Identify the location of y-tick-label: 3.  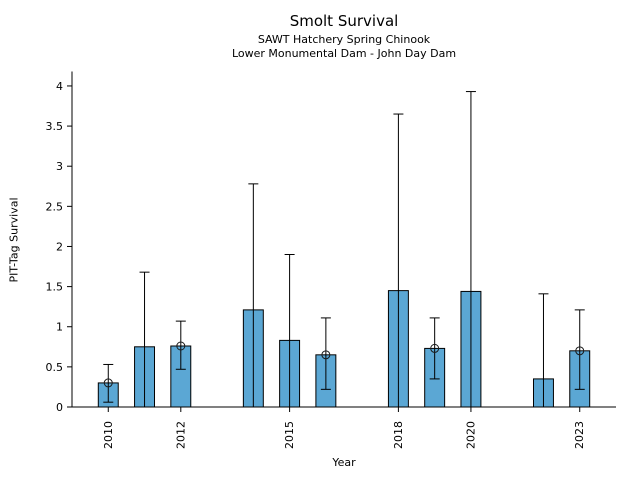
(59, 166).